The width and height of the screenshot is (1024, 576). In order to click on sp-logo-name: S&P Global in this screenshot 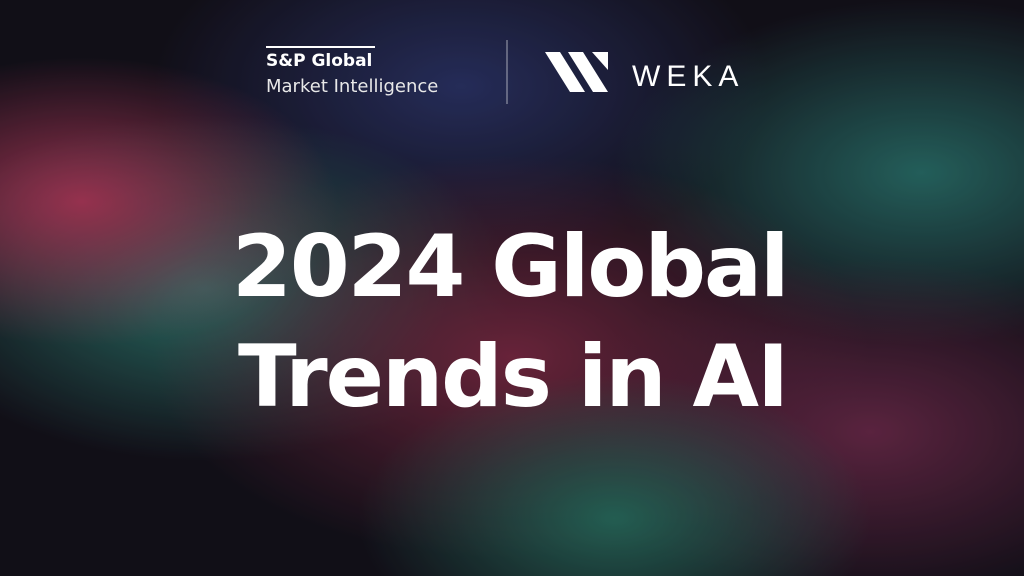, I will do `click(319, 61)`.